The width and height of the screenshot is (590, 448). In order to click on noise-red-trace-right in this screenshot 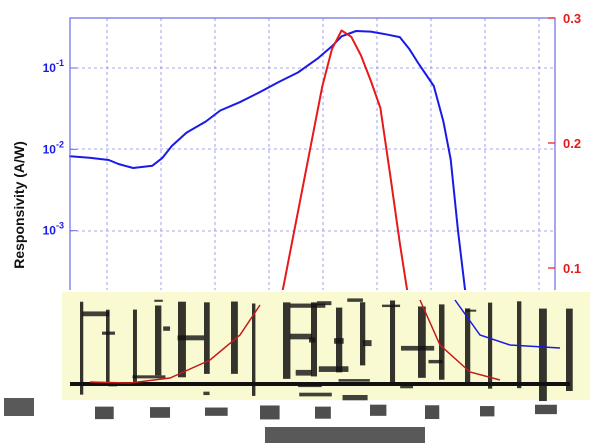, I will do `click(460, 340)`.